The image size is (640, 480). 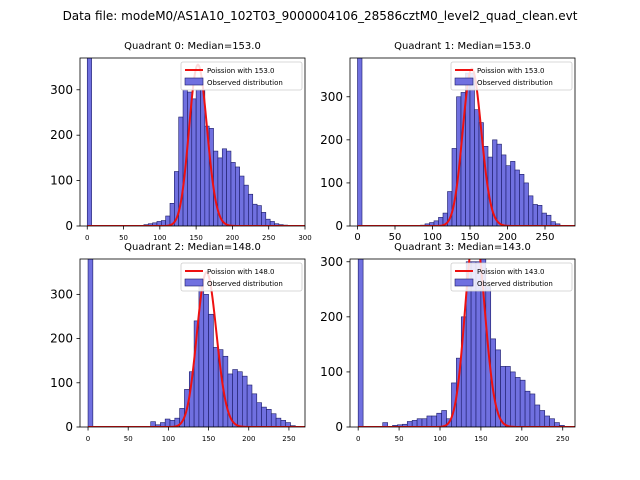 What do you see at coordinates (192, 247) in the screenshot?
I see `subplot-title: Quadrant 2: Median=148.0` at bounding box center [192, 247].